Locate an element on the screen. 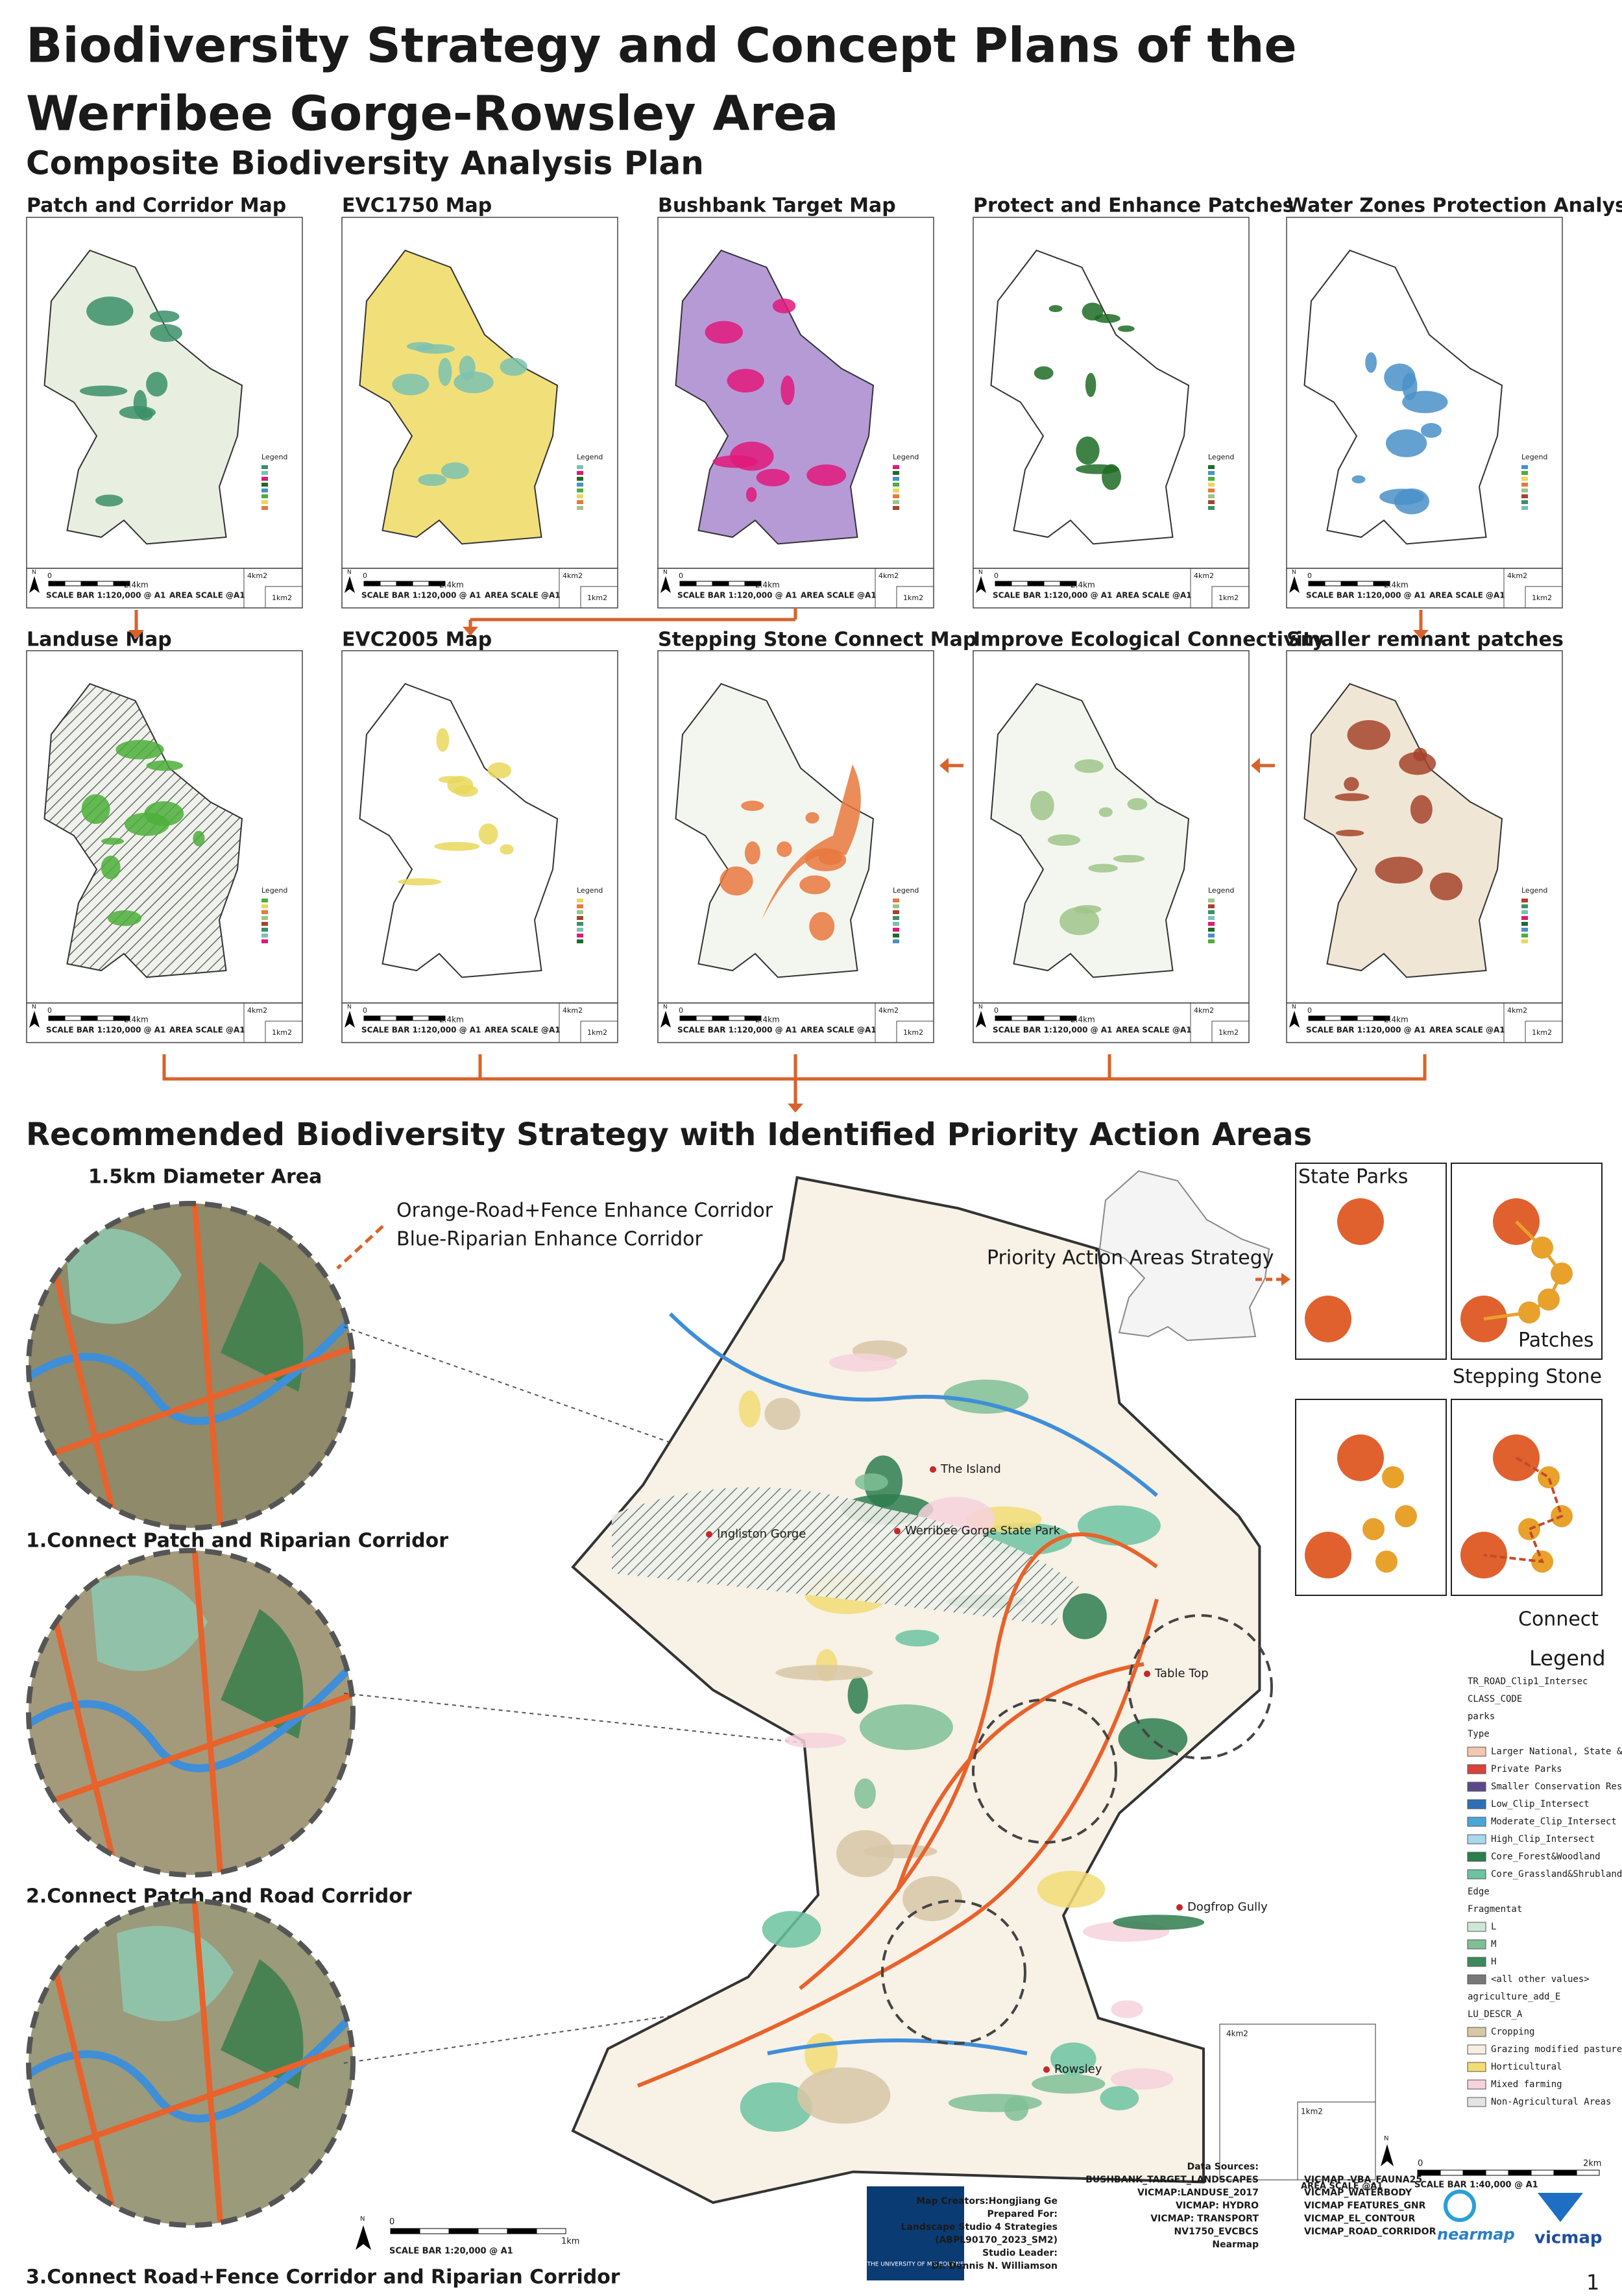 This screenshot has height=2296, width=1622. legend-item: Larger National, State & Regi is located at coordinates (1556, 1751).